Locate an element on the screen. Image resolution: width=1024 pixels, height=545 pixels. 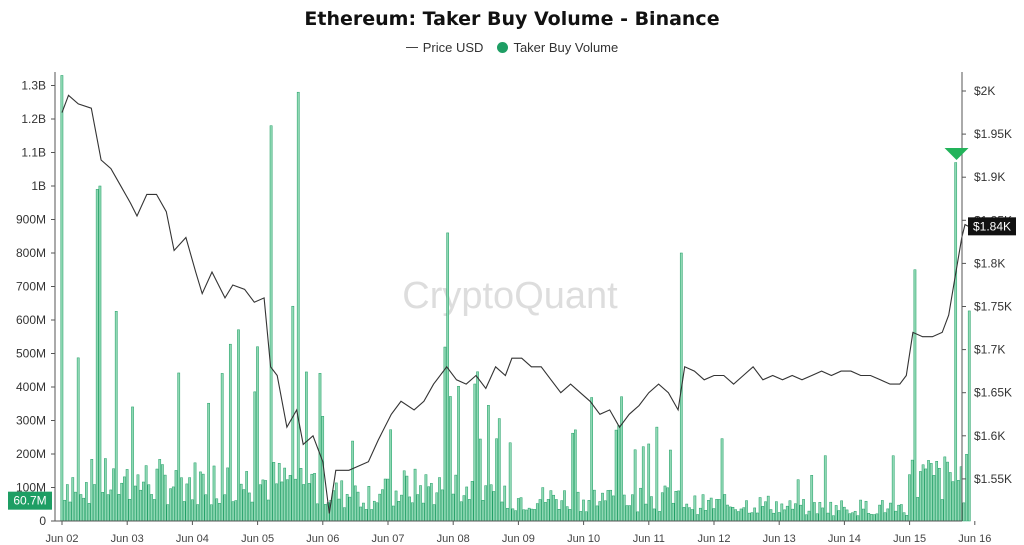
y-right-tick-label: $1.65K is located at coordinates (993, 393).